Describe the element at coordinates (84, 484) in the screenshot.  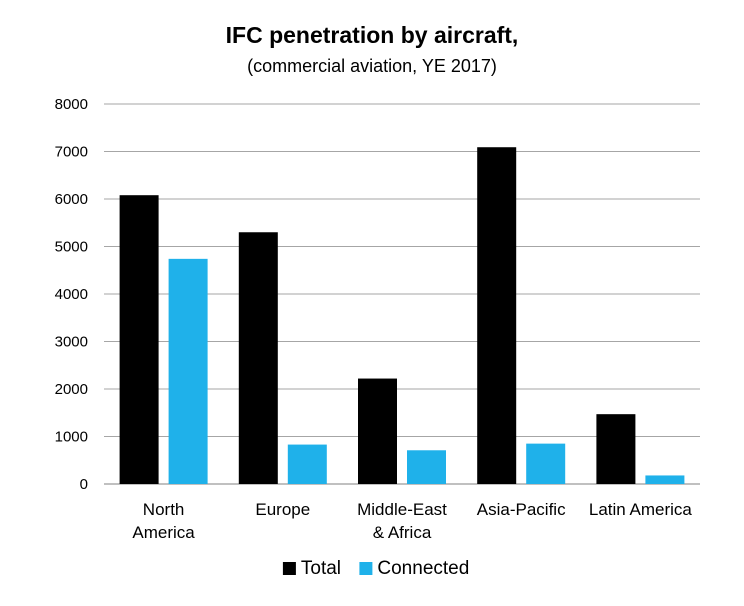
I see `y-tick-label: 0` at that location.